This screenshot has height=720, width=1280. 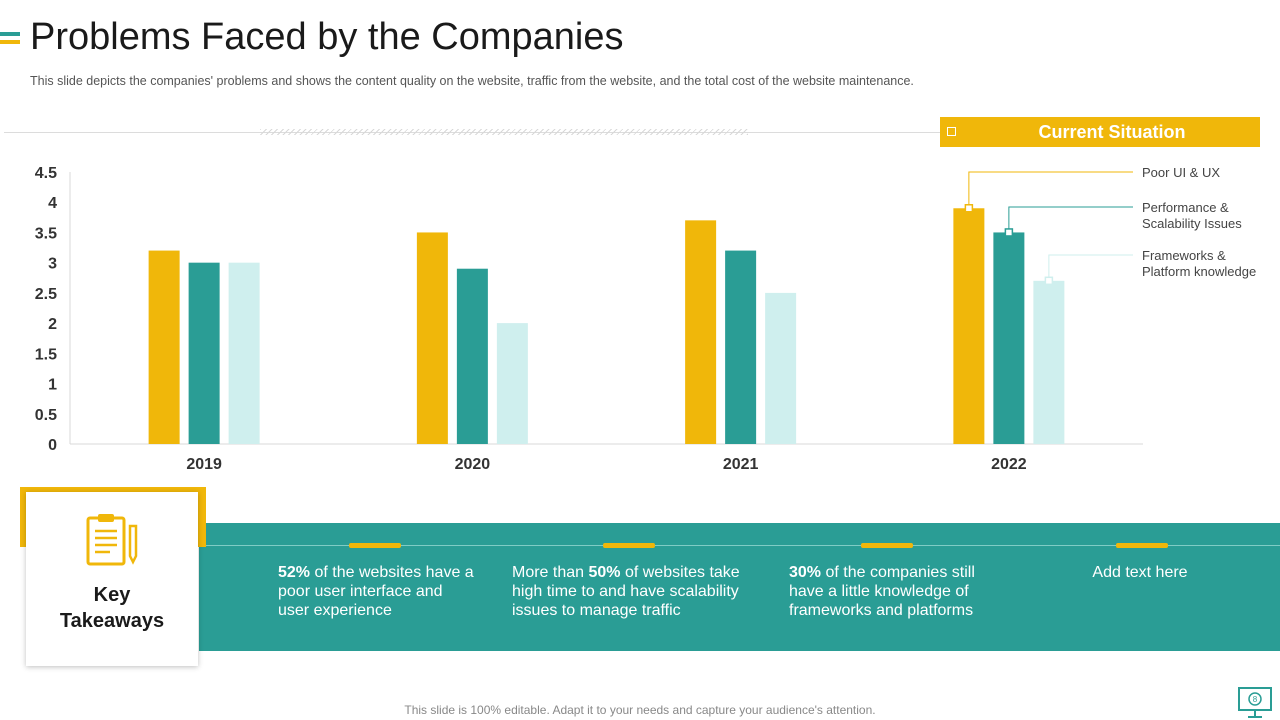 What do you see at coordinates (1140, 572) in the screenshot?
I see `takeaway-text-4: Add text here` at bounding box center [1140, 572].